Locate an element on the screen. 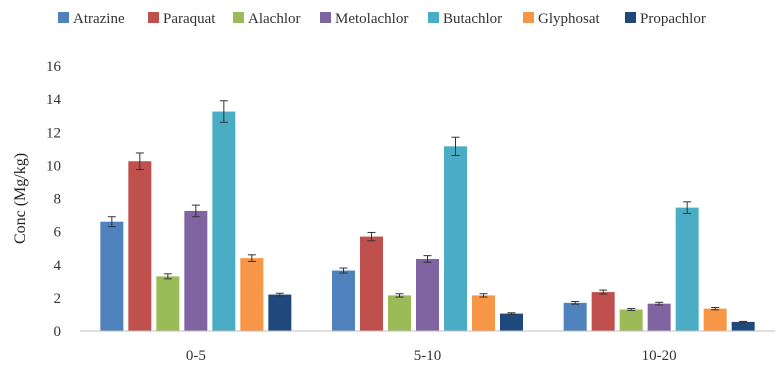 The image size is (783, 365). x-tick-label: 10-20 is located at coordinates (659, 356).